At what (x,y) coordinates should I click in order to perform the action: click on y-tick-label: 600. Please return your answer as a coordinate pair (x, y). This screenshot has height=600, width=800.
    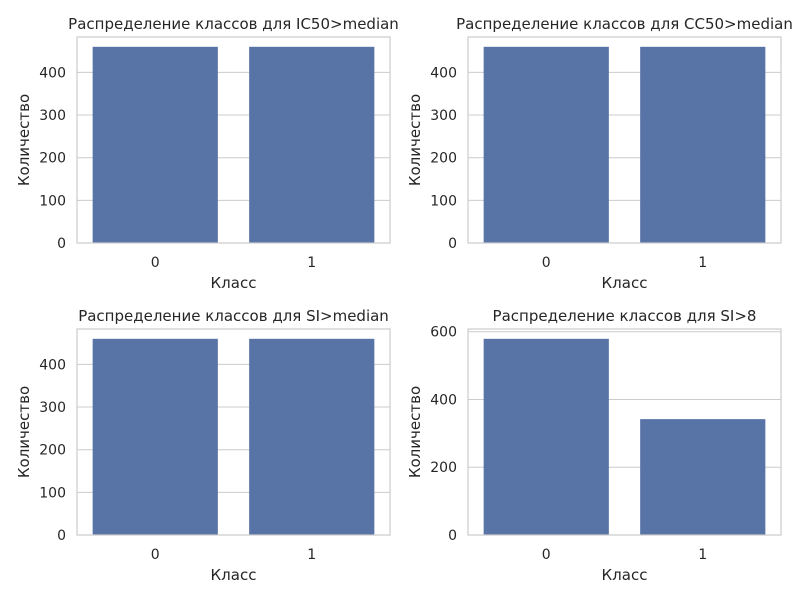
    Looking at the image, I should click on (443, 333).